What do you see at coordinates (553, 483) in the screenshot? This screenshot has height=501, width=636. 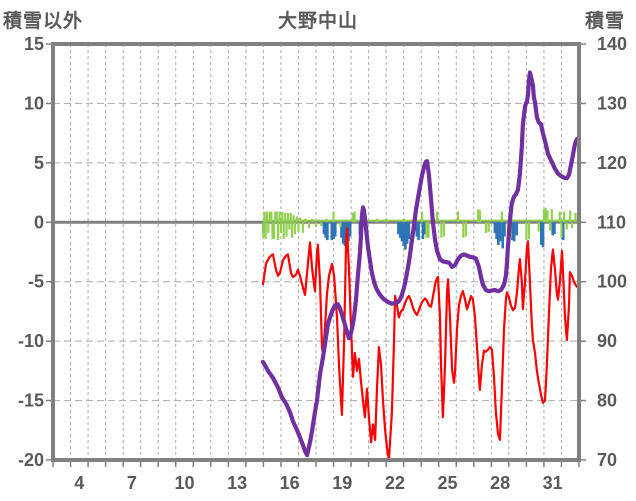 I see `svg-text: 31` at bounding box center [553, 483].